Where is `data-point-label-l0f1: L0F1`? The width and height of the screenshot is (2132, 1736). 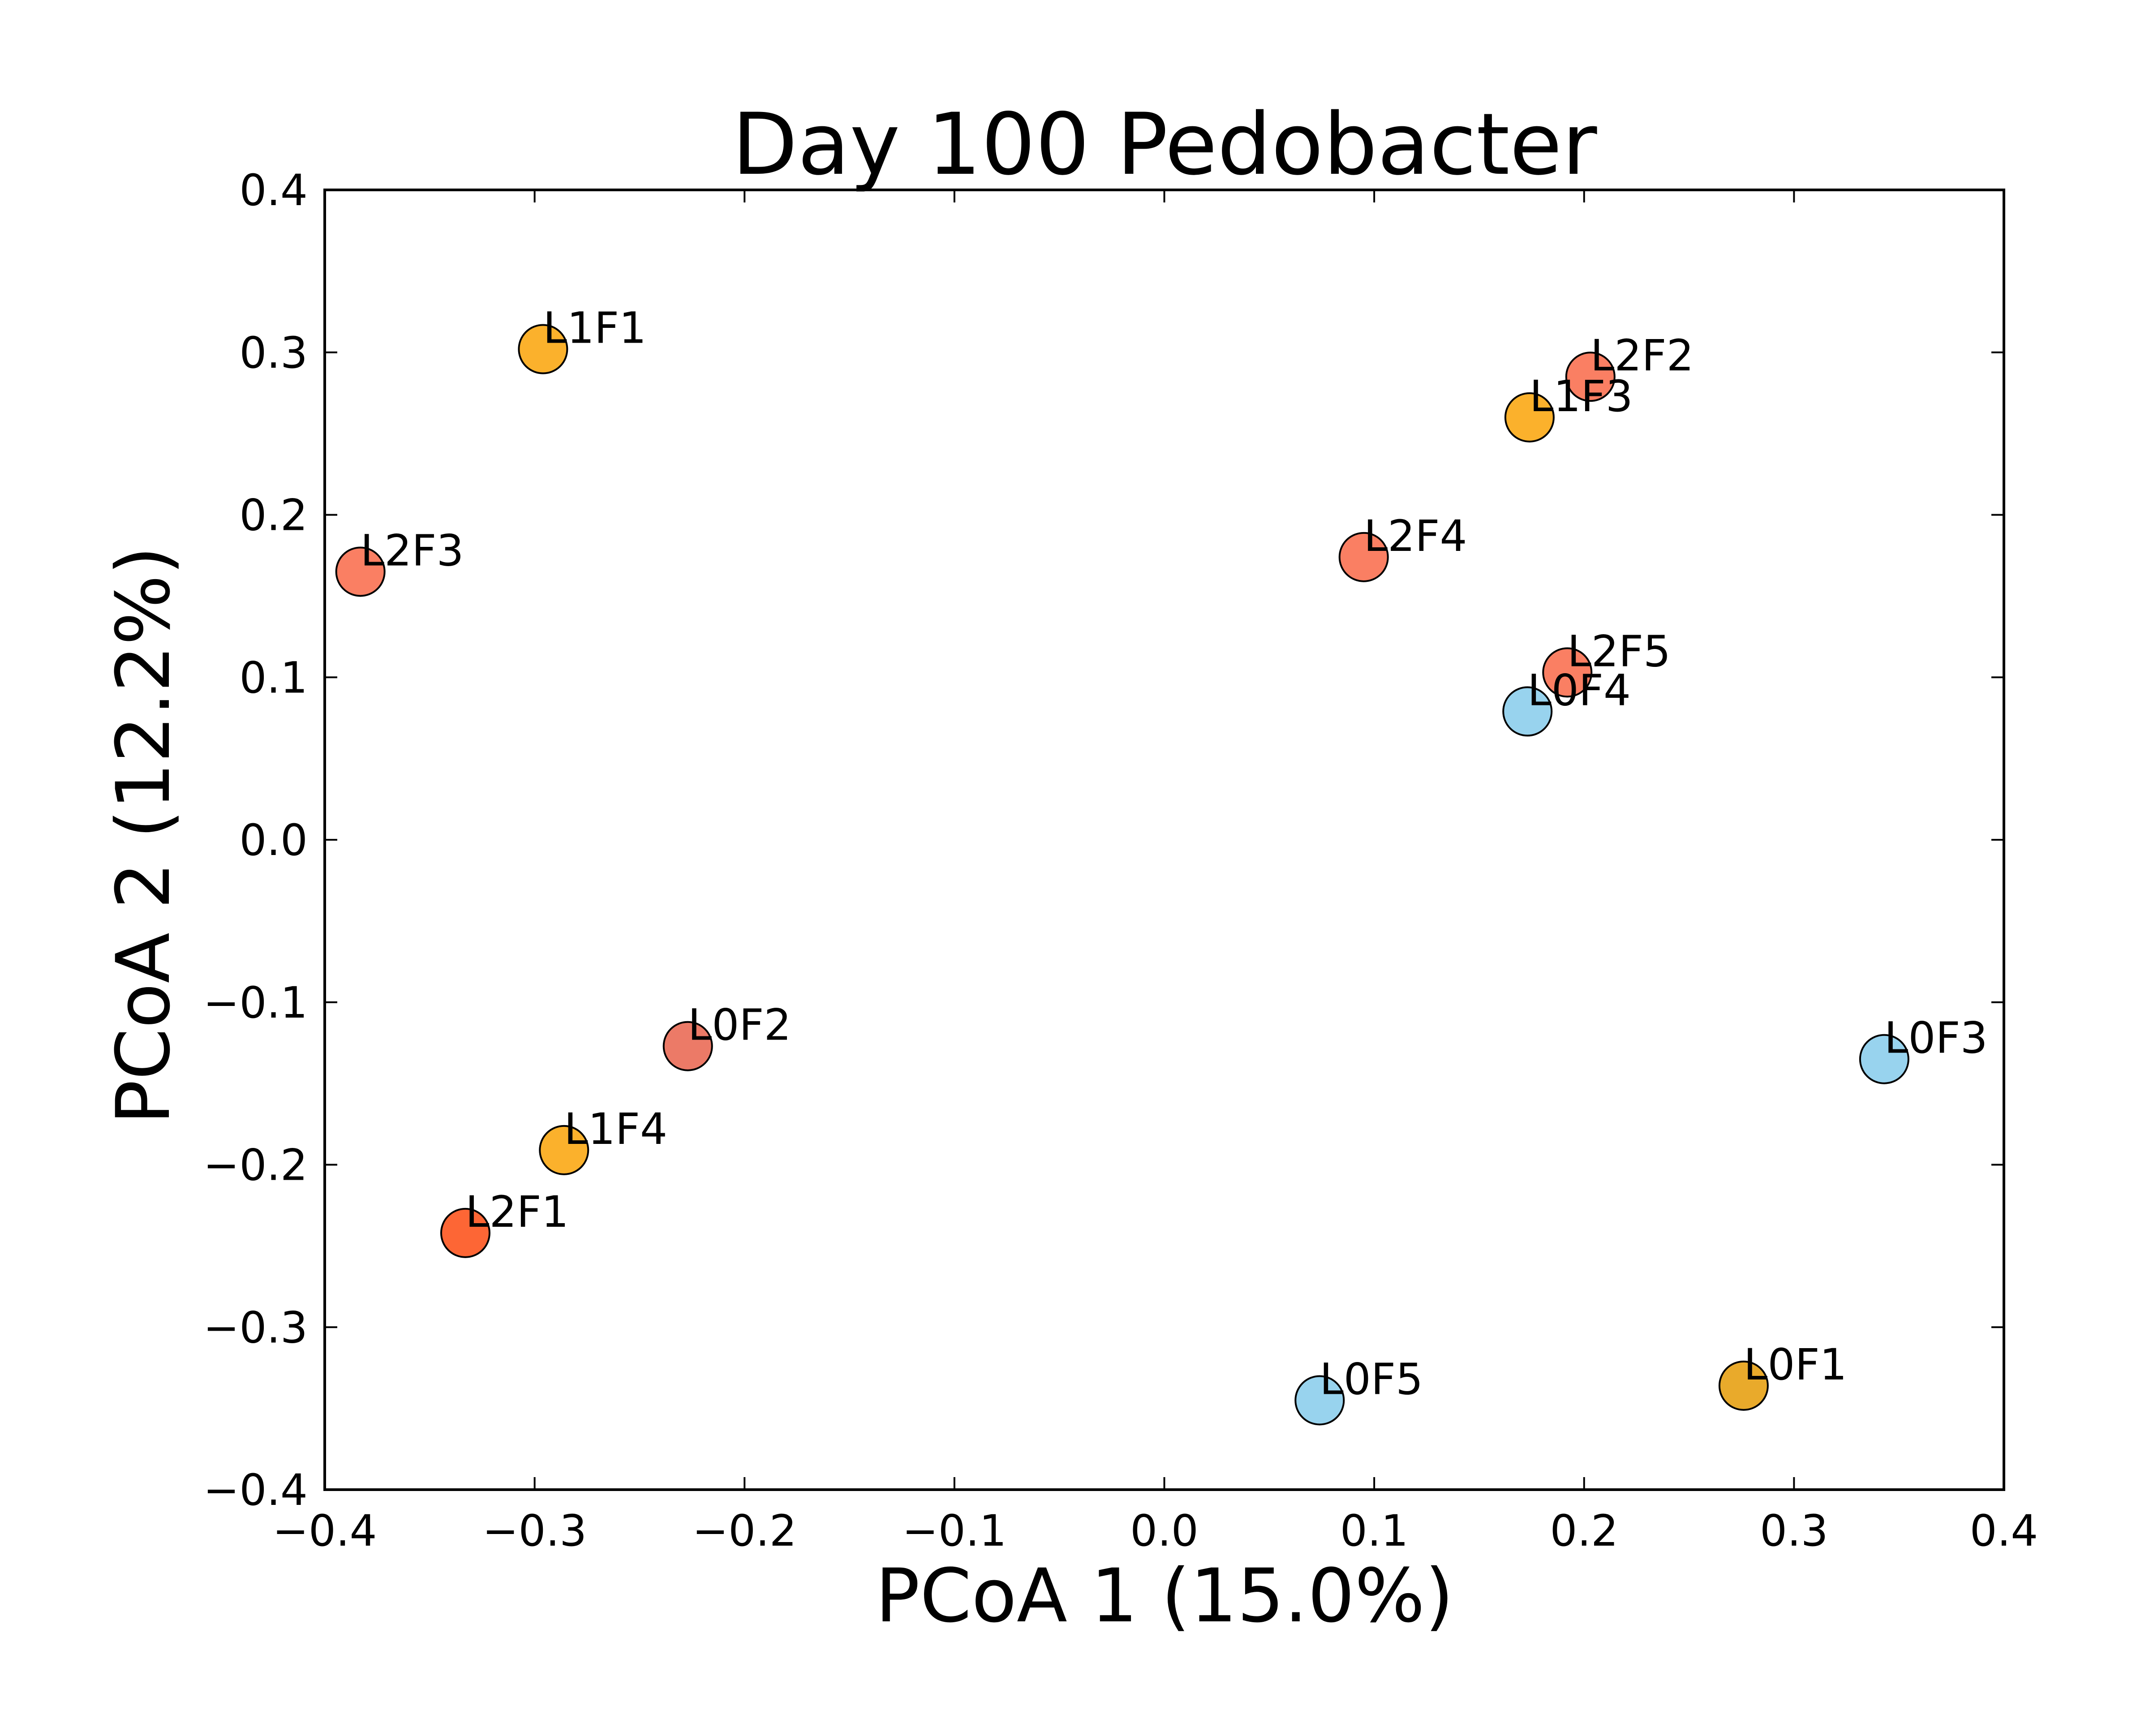
data-point-label-l0f1: L0F1 is located at coordinates (1795, 1365).